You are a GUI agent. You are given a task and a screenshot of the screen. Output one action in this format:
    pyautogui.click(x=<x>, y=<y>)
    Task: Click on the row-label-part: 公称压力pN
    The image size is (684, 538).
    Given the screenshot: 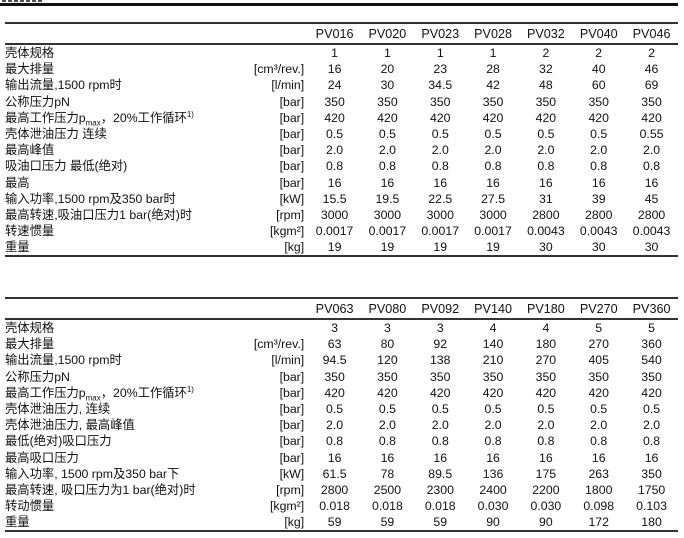 What is the action you would take?
    pyautogui.click(x=37, y=376)
    